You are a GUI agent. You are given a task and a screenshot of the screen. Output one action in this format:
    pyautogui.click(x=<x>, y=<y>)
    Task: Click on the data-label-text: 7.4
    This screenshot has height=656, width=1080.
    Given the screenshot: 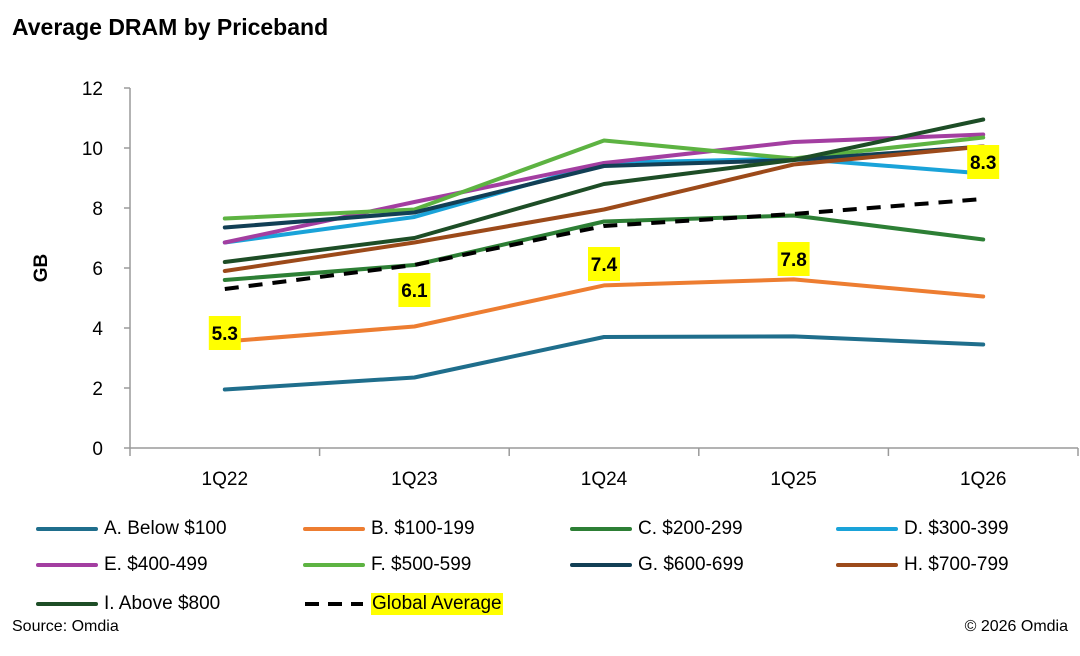 What is the action you would take?
    pyautogui.click(x=604, y=265)
    